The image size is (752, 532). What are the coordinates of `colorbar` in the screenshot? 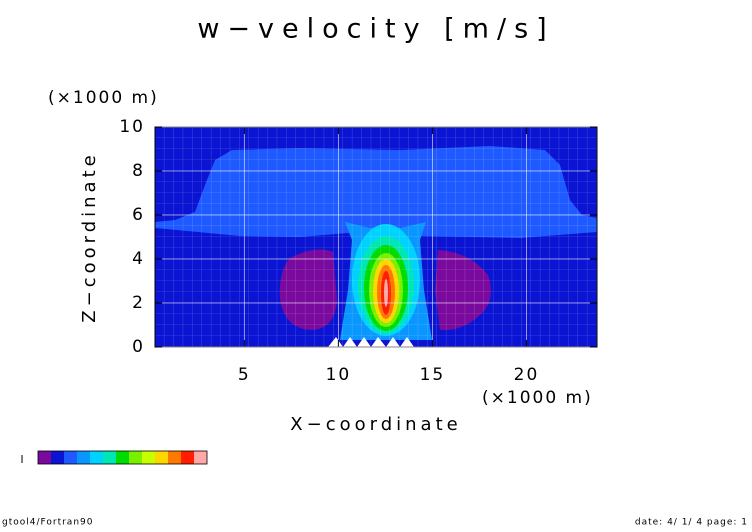 It's located at (122, 457).